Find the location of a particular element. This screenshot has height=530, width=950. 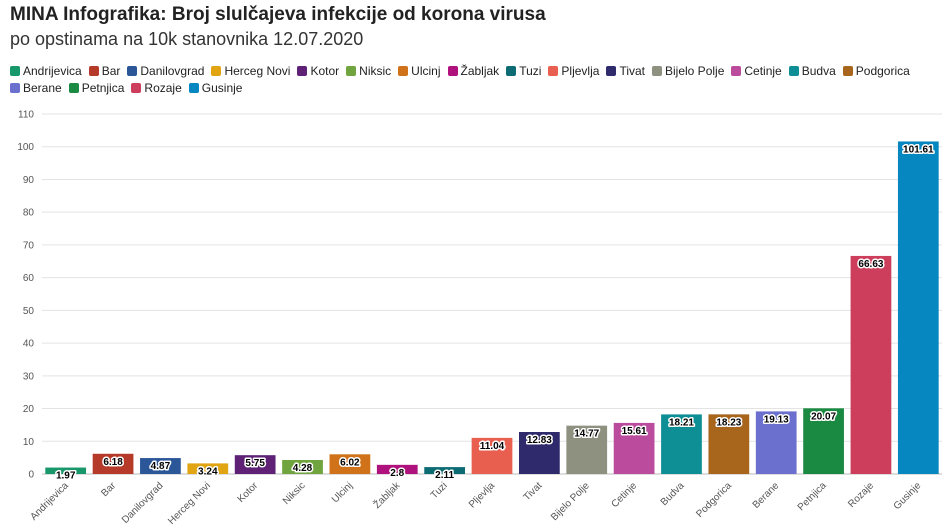

legend-label: Ulcinj is located at coordinates (426, 71).